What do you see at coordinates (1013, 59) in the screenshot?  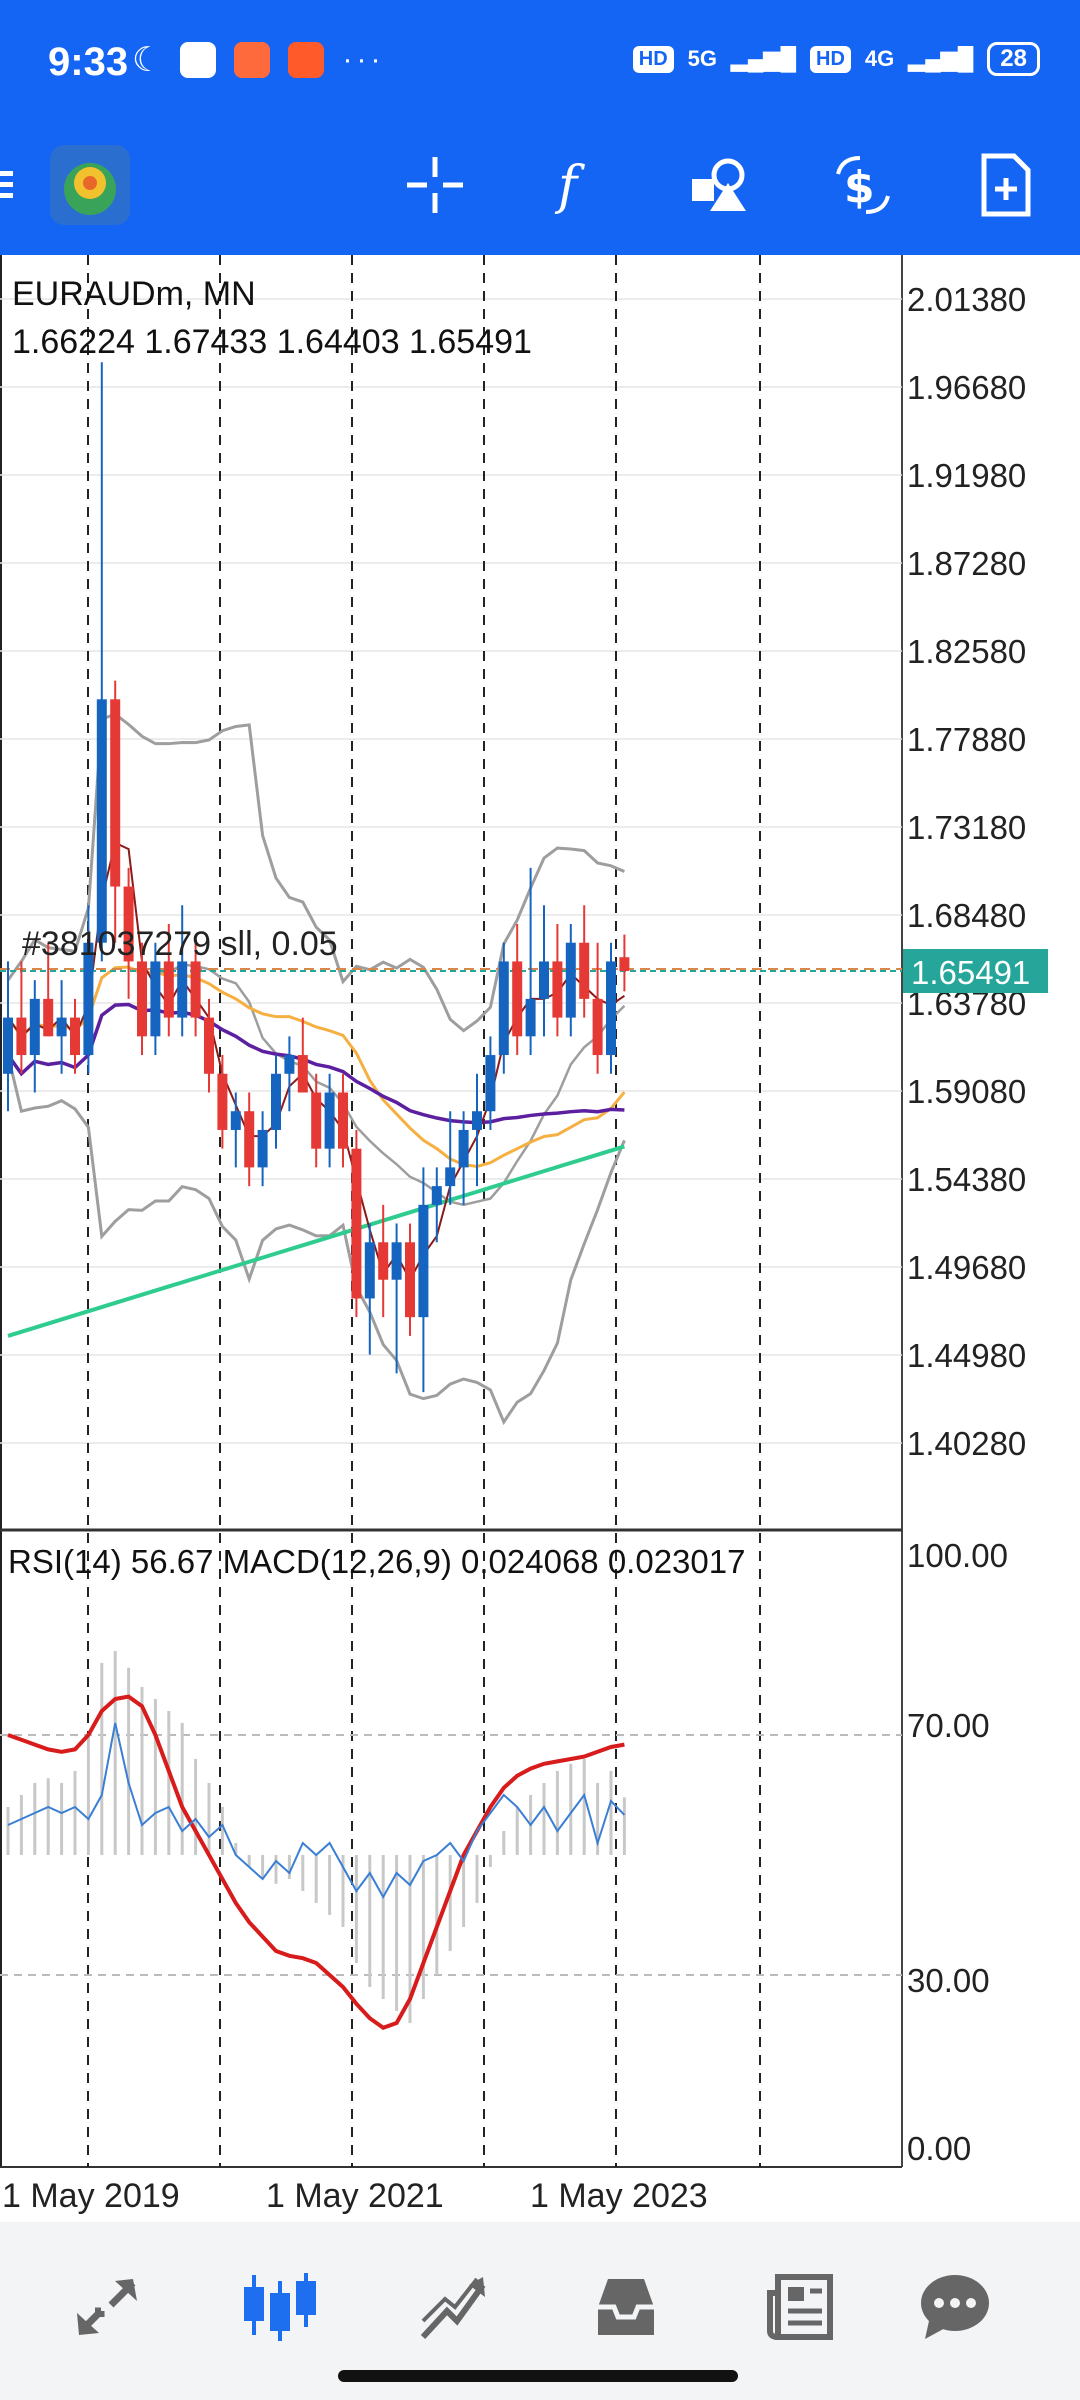 I see `battery-indicator: 28` at bounding box center [1013, 59].